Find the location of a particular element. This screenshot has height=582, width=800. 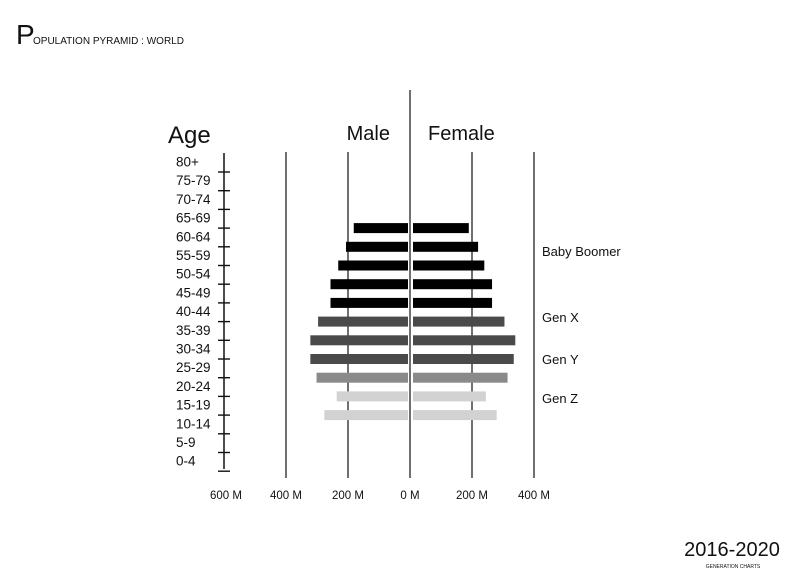

generation-label-0: Baby Boomer is located at coordinates (581, 251).